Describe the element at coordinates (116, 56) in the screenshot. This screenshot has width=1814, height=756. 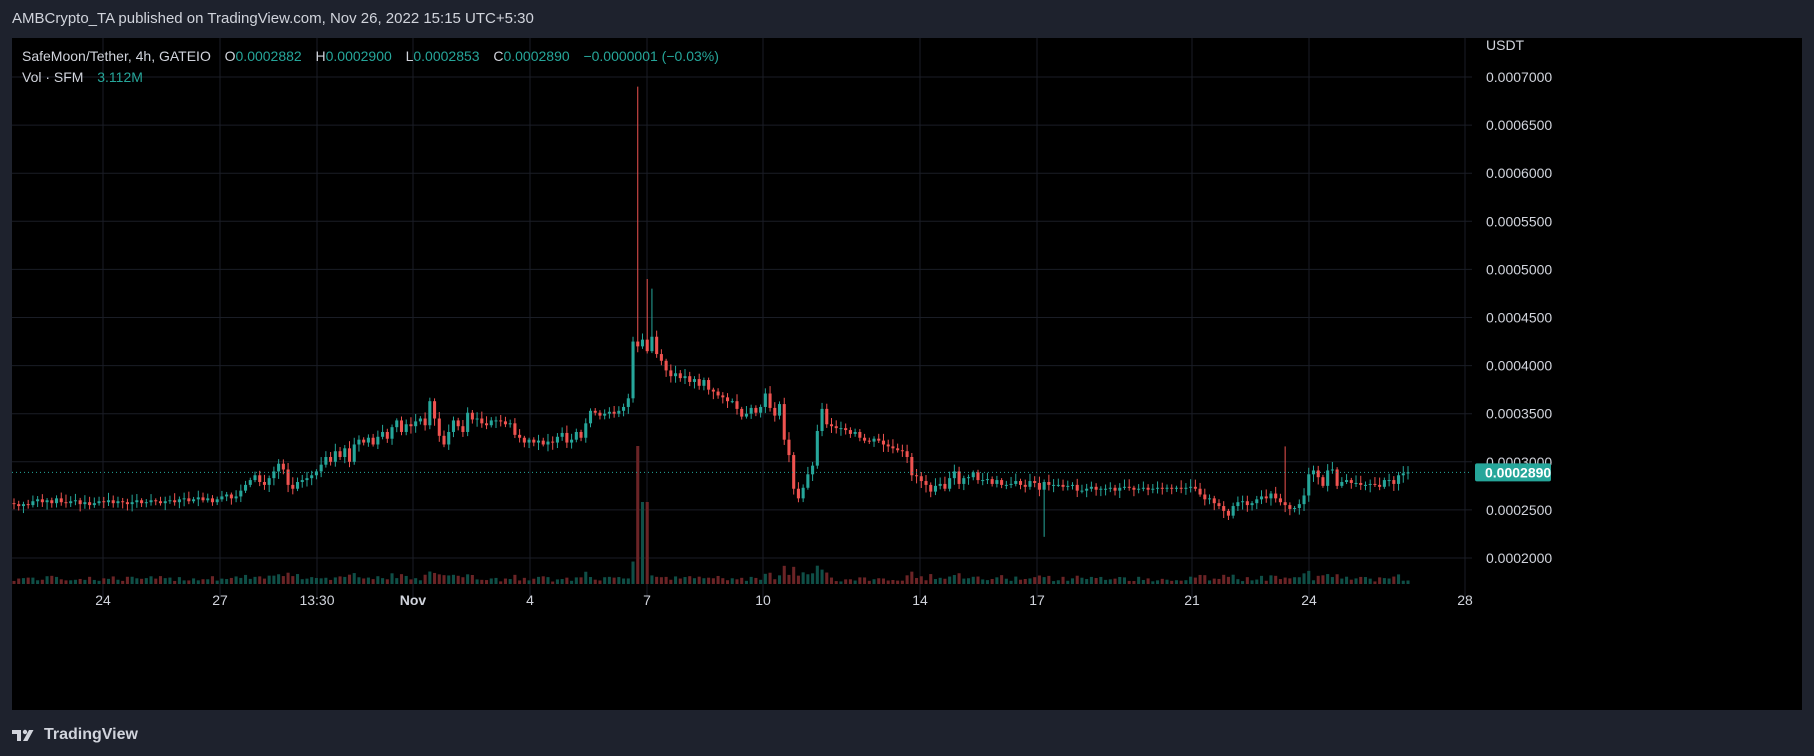
I see `legend-symbol: SafeMoon/Tether, 4h, GATEIO` at that location.